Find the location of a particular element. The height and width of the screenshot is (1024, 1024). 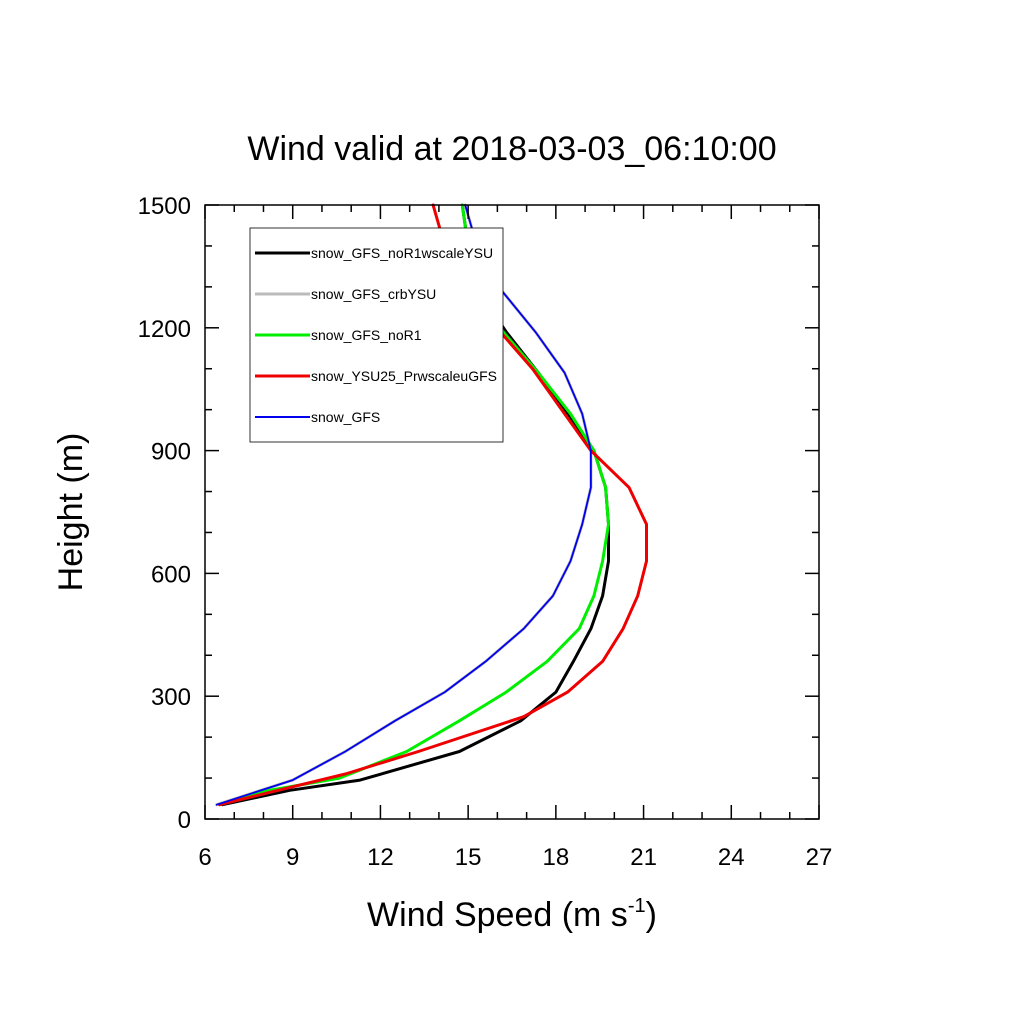

x-tick-label: 27 is located at coordinates (819, 857).